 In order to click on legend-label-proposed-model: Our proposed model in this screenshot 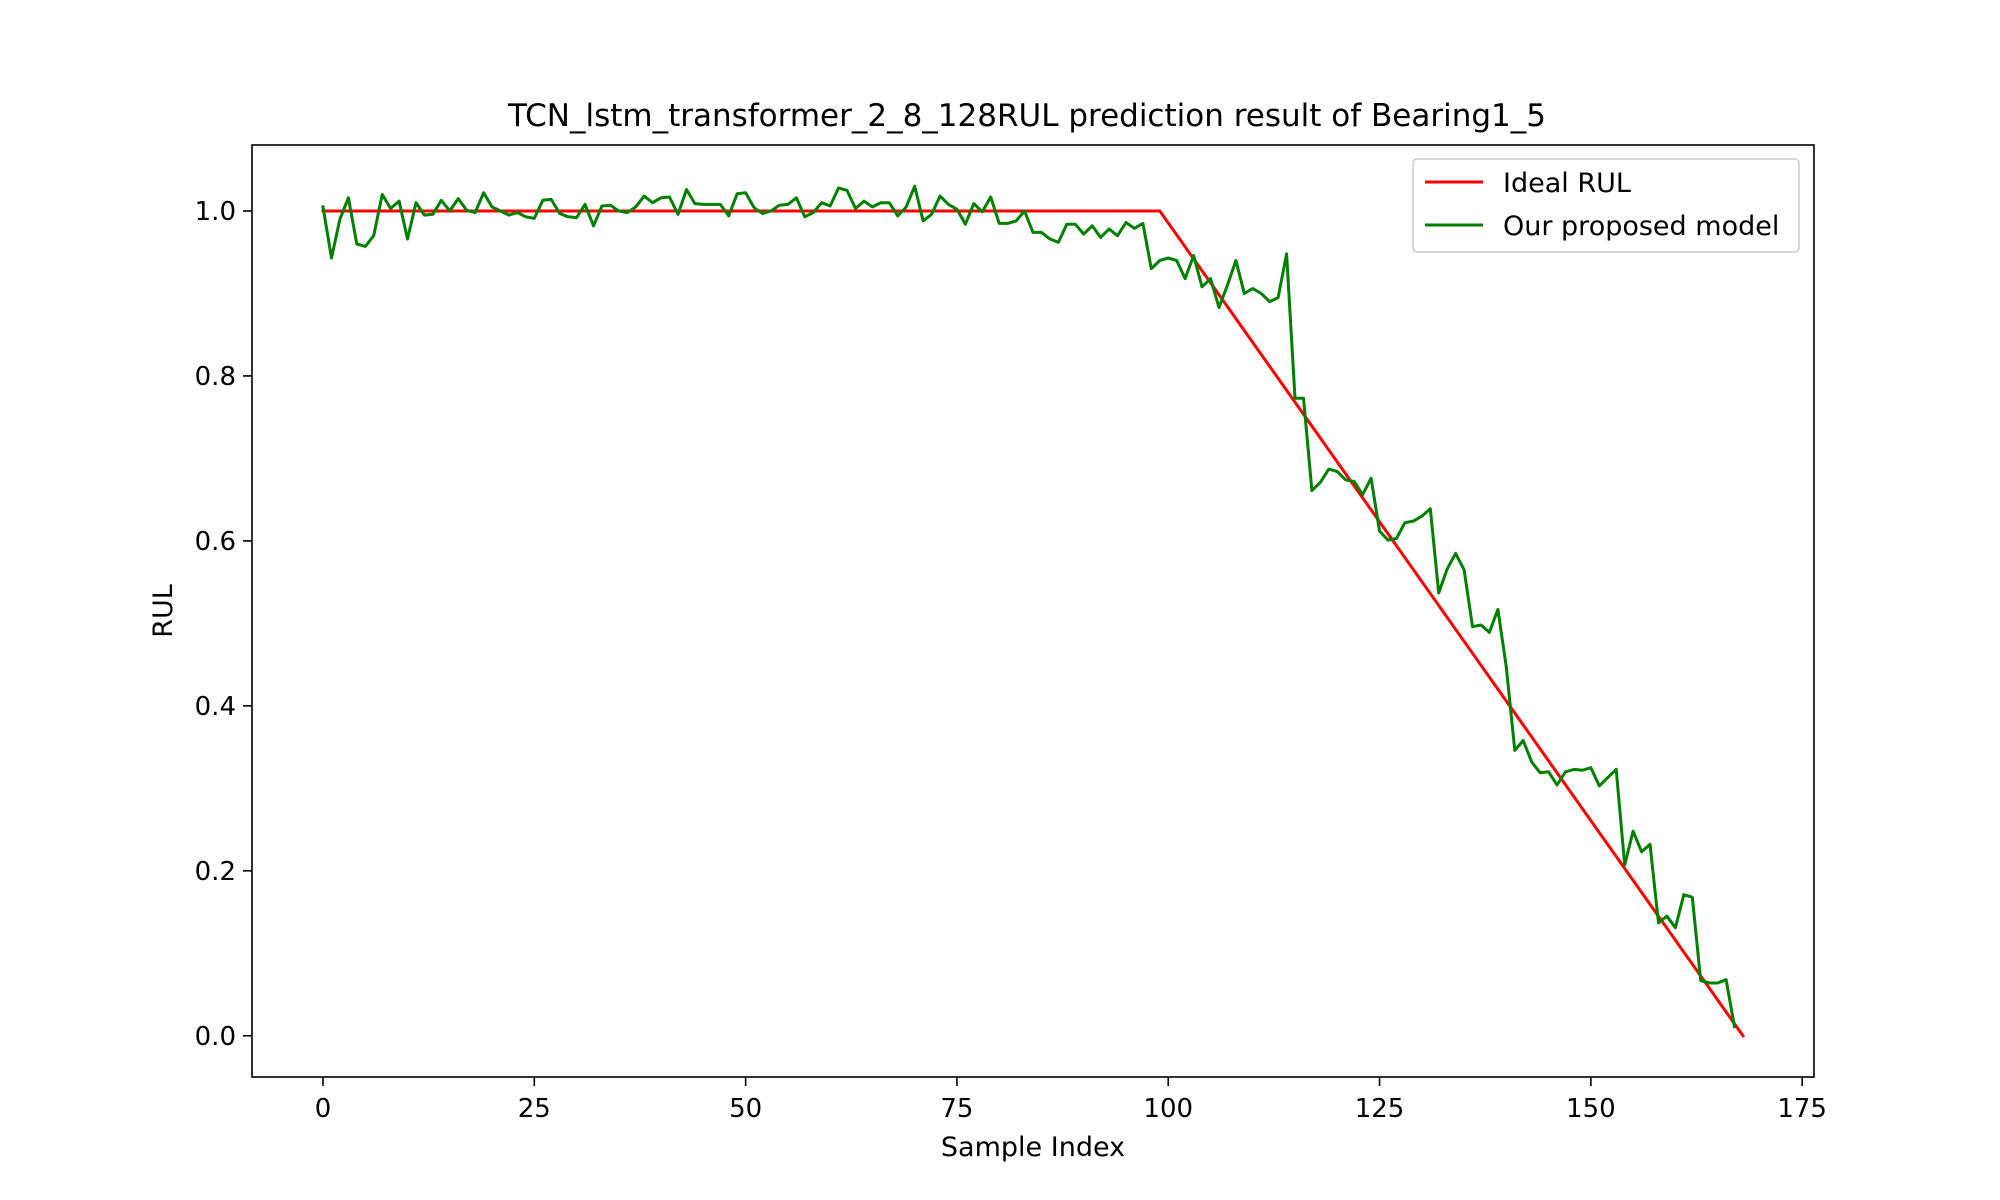, I will do `click(1641, 226)`.